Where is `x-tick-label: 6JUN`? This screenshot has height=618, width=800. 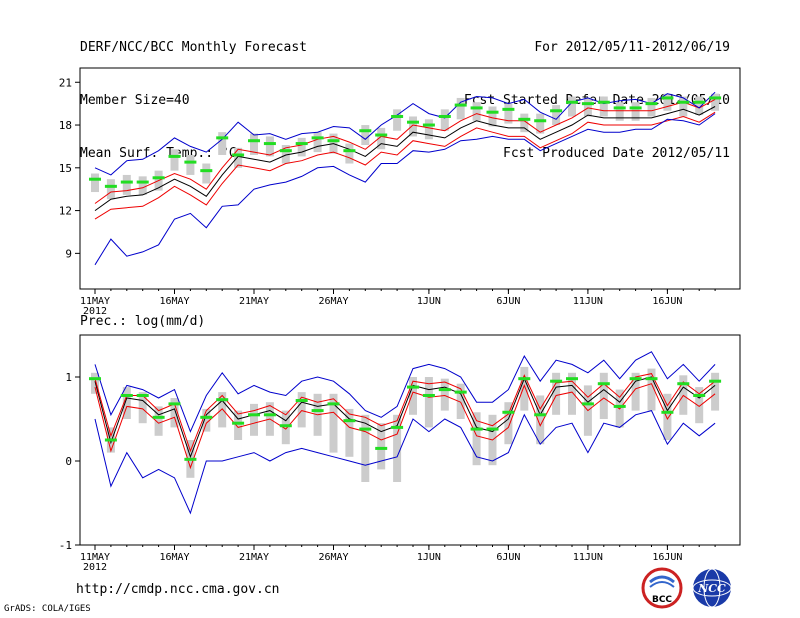
x-tick-label: 6JUN is located at coordinates (508, 557).